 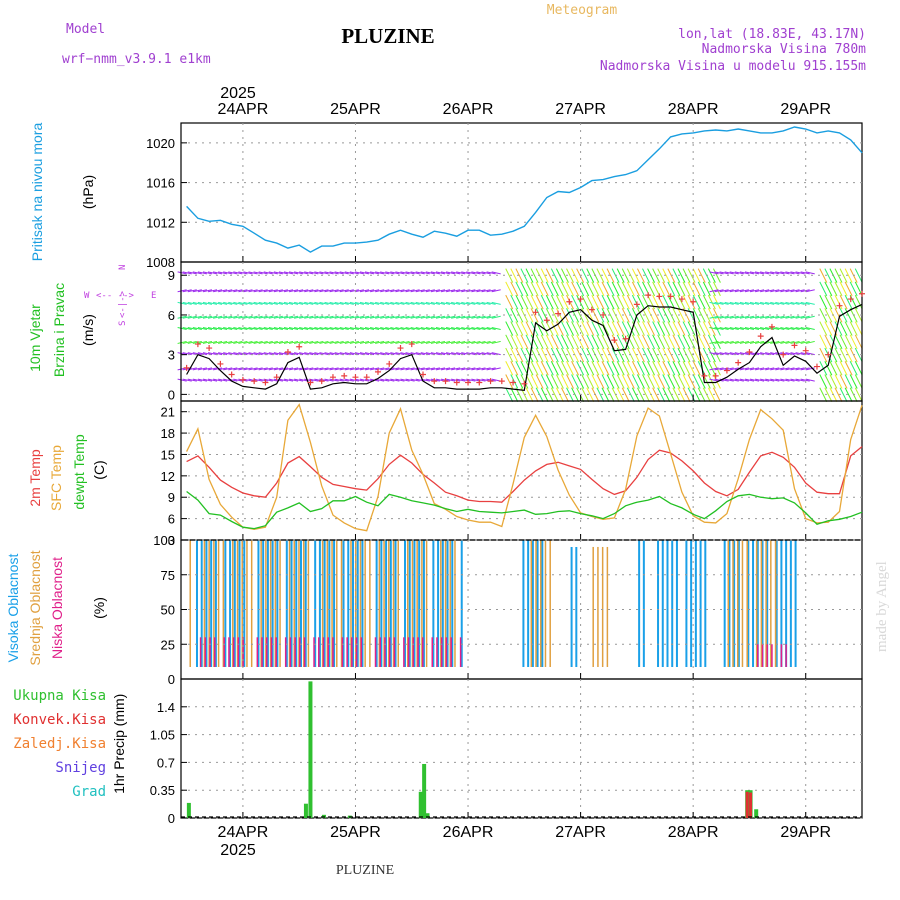 What do you see at coordinates (238, 93) in the screenshot?
I see `year-top: 2025` at bounding box center [238, 93].